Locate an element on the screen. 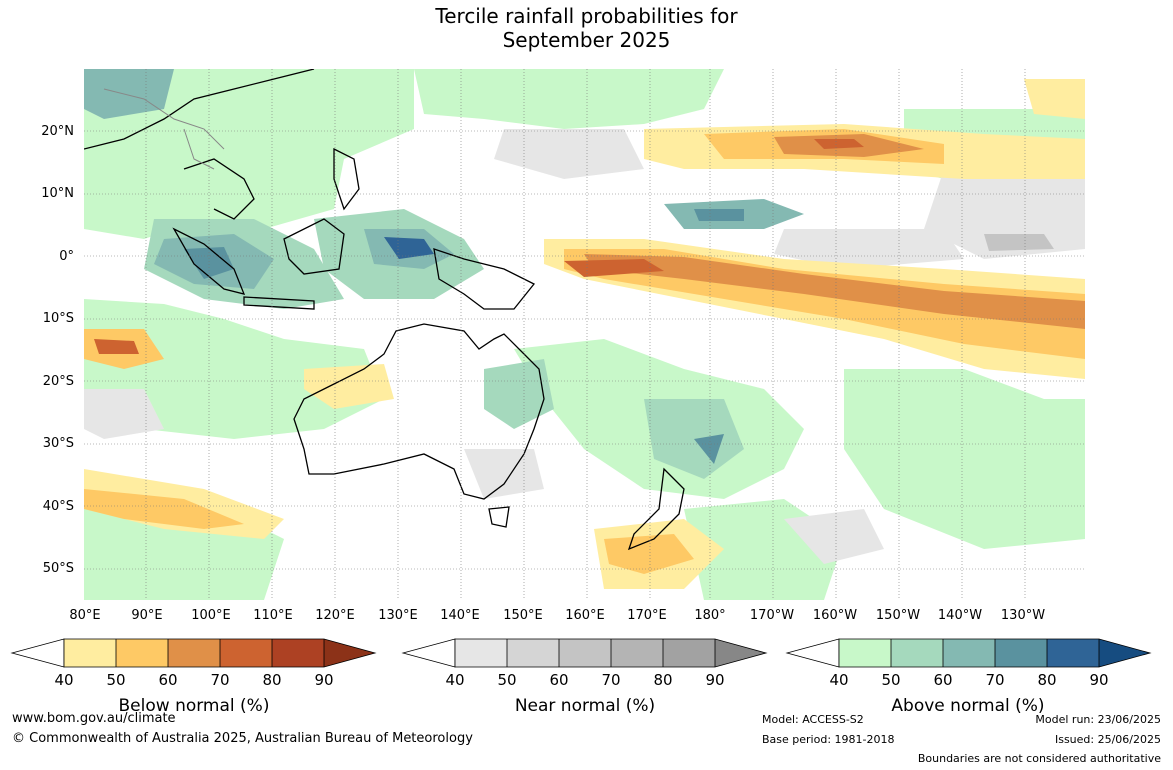 This screenshot has width=1173, height=770. below-tick-80: 80 is located at coordinates (272, 680).